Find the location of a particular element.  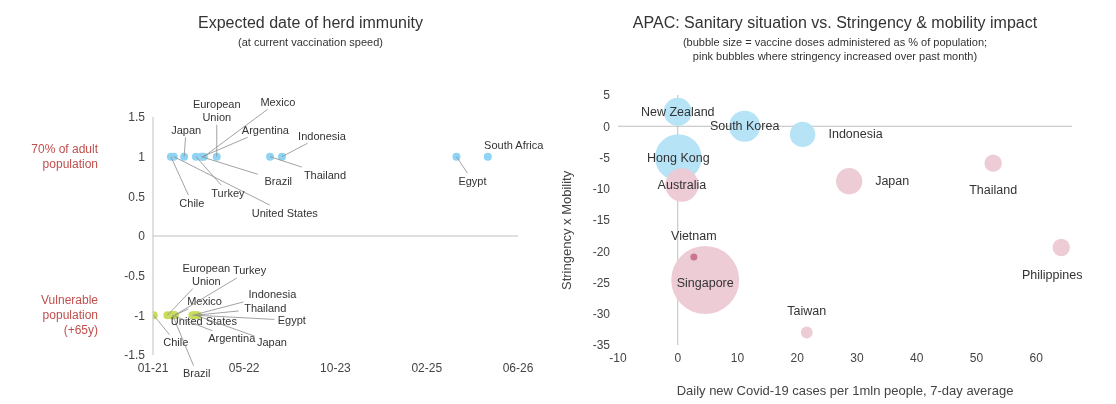

y-tick-label: 1 is located at coordinates (142, 156).